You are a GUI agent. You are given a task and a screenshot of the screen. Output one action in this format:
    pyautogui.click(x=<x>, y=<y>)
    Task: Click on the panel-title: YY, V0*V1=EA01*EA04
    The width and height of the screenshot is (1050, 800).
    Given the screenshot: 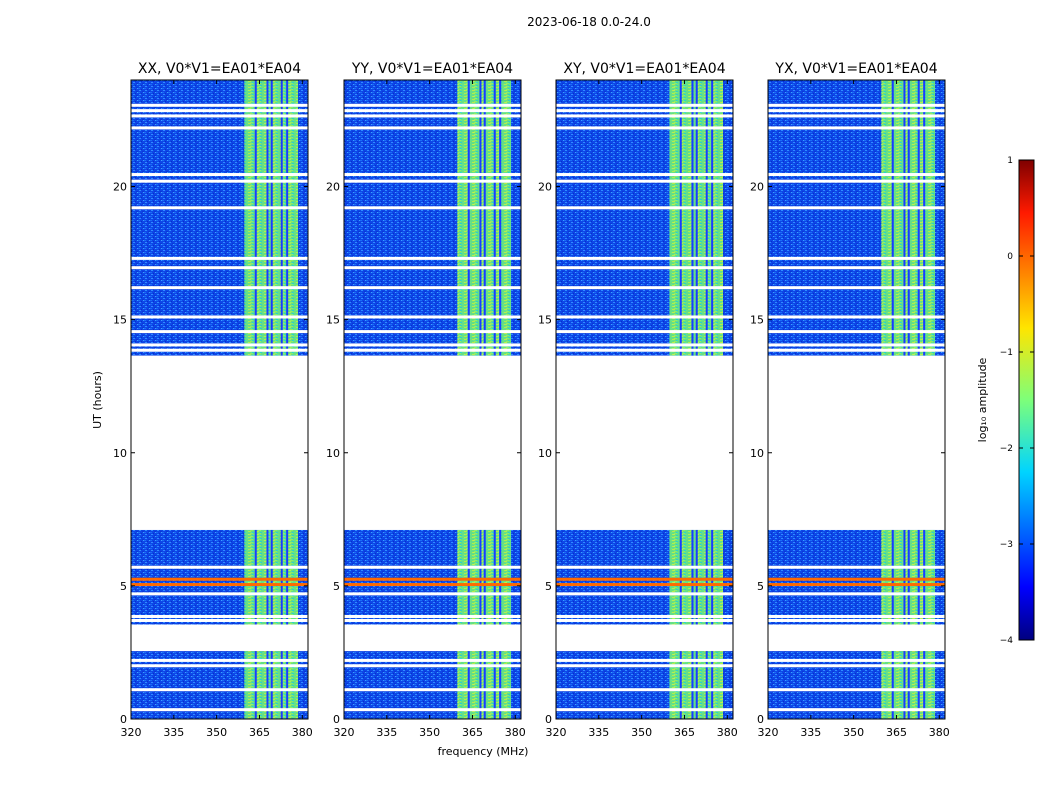 What is the action you would take?
    pyautogui.click(x=432, y=69)
    